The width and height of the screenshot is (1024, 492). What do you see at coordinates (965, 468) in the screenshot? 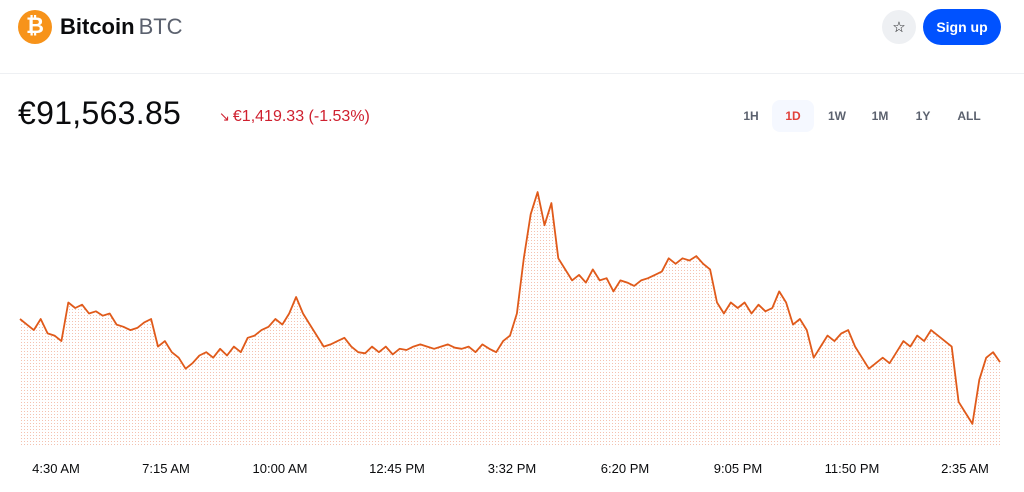
I see `x-axis-label: 2:35 AM` at bounding box center [965, 468].